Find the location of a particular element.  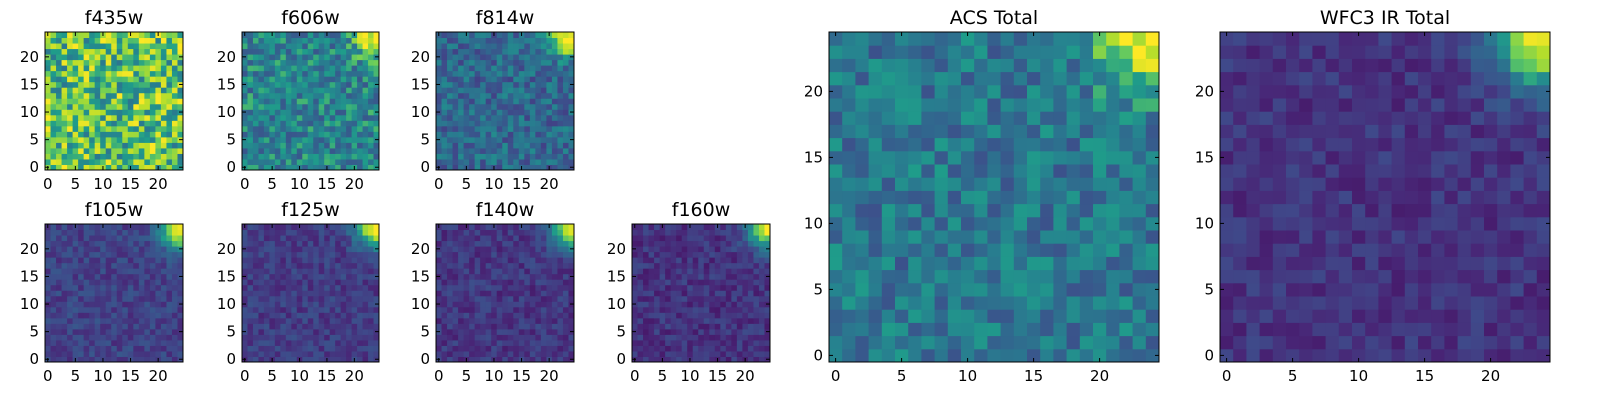

axes-frame is located at coordinates (505, 293).